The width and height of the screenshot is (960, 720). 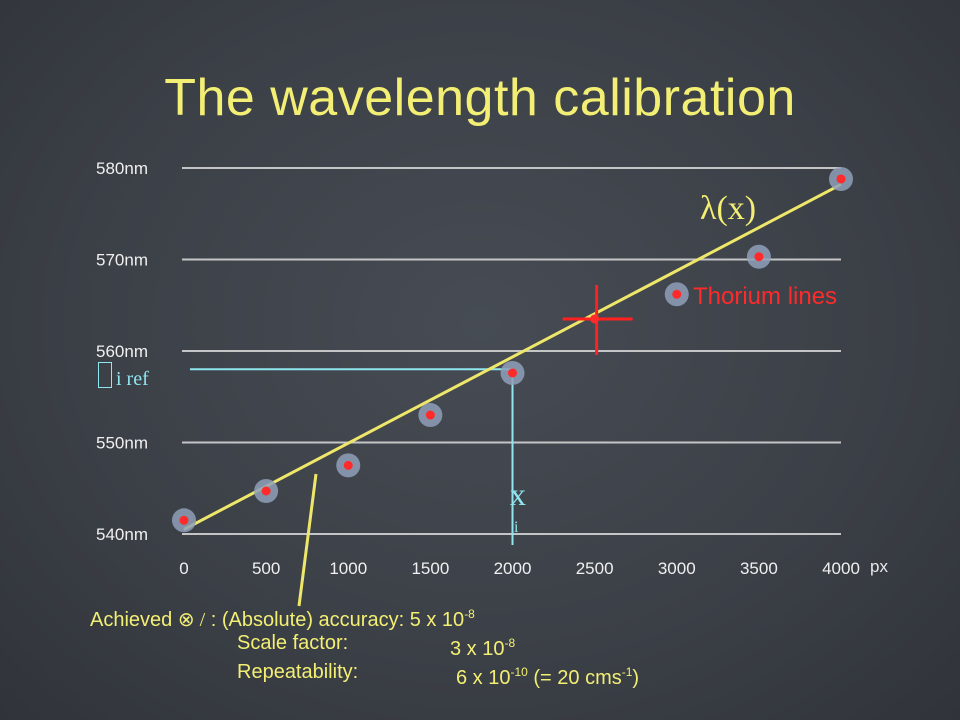 What do you see at coordinates (122, 260) in the screenshot?
I see `y-tick-label: 570nm` at bounding box center [122, 260].